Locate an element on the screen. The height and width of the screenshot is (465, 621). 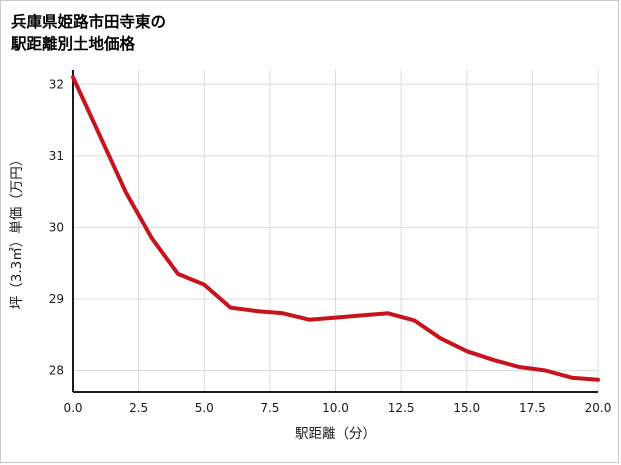
y-tick-label: 31 is located at coordinates (56, 156).